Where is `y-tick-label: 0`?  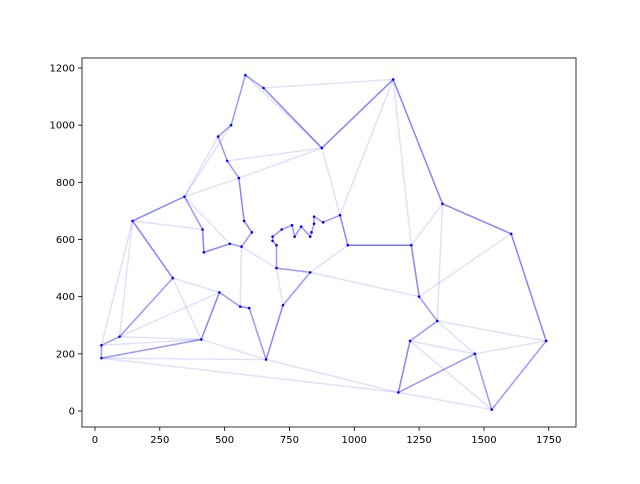
y-tick-label: 0 is located at coordinates (72, 411).